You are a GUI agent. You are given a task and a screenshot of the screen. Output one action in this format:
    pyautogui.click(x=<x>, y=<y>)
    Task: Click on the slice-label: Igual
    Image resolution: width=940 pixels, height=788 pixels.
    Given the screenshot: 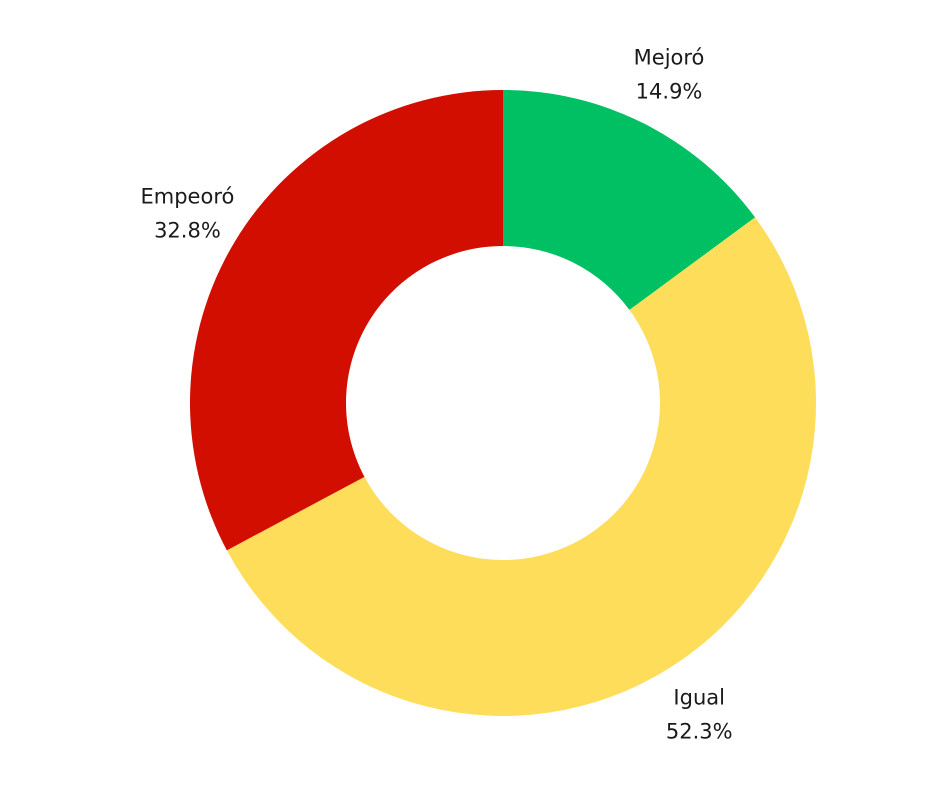 What is the action you would take?
    pyautogui.click(x=699, y=697)
    